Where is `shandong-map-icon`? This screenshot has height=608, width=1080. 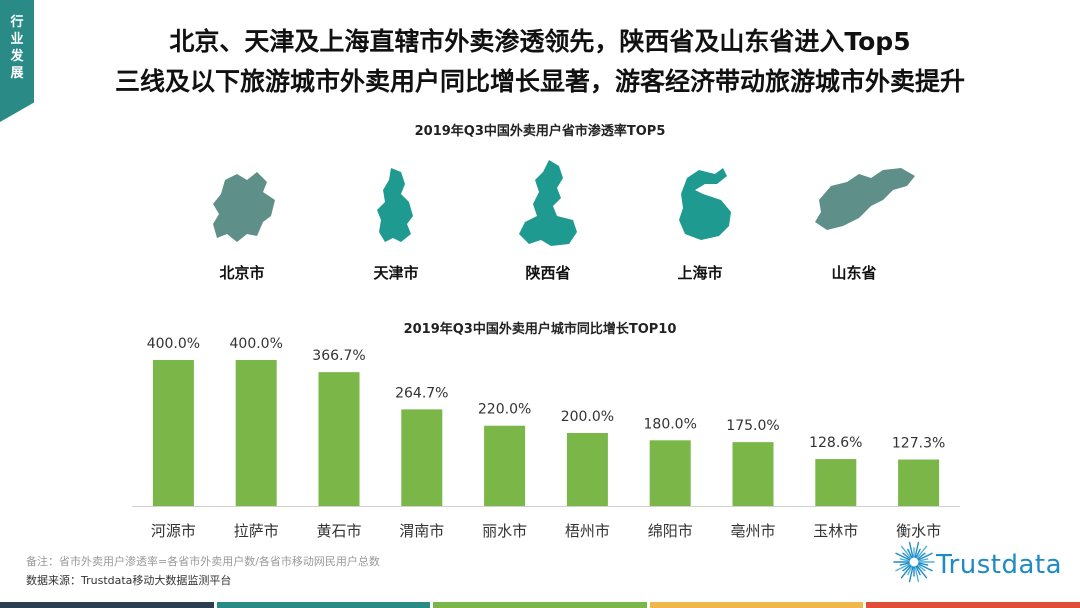
shandong-map-icon is located at coordinates (865, 199).